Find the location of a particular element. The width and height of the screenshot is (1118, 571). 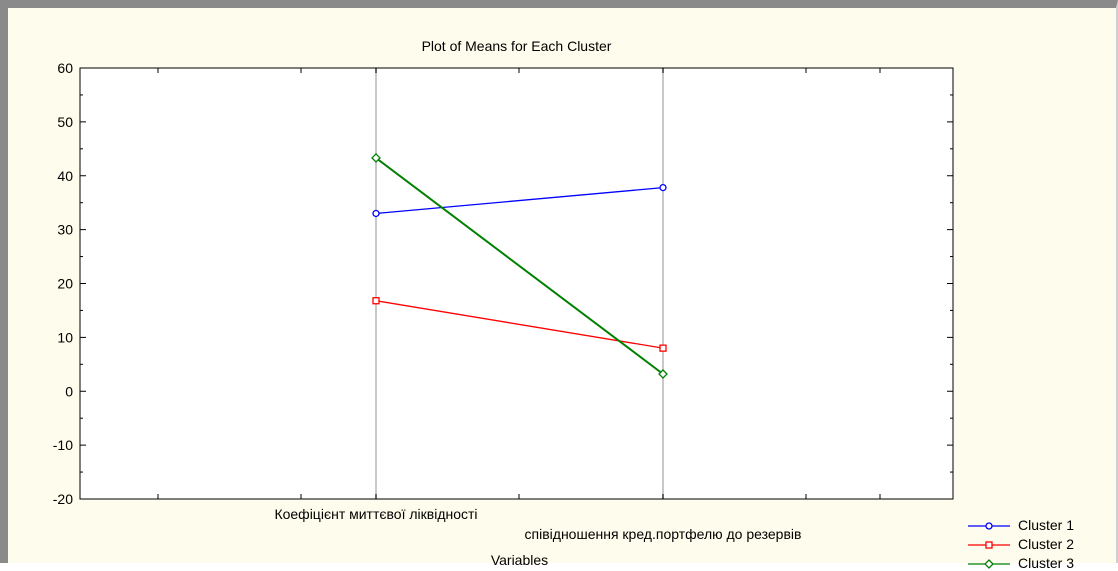

legend-label: Cluster 3 is located at coordinates (1046, 563).